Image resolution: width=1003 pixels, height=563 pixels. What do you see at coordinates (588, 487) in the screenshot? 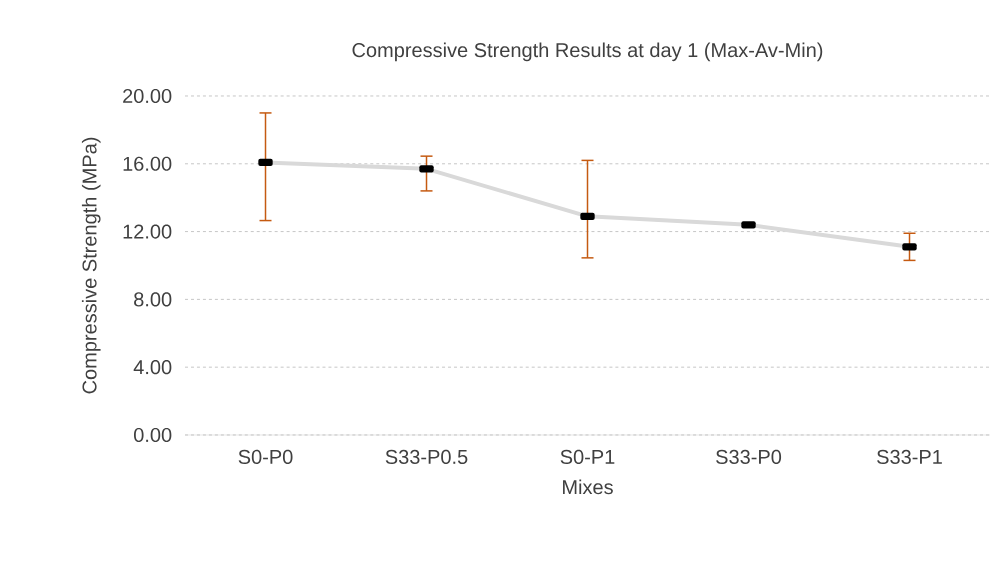
I see `x-axis-title: Mixes` at bounding box center [588, 487].